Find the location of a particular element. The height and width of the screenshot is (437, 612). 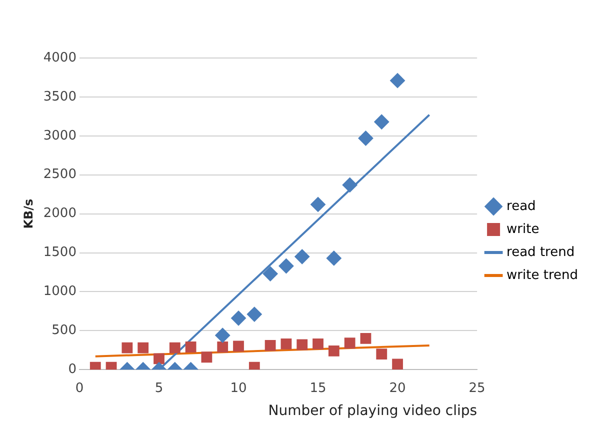

y-tick-label: 3000 is located at coordinates (59, 136).